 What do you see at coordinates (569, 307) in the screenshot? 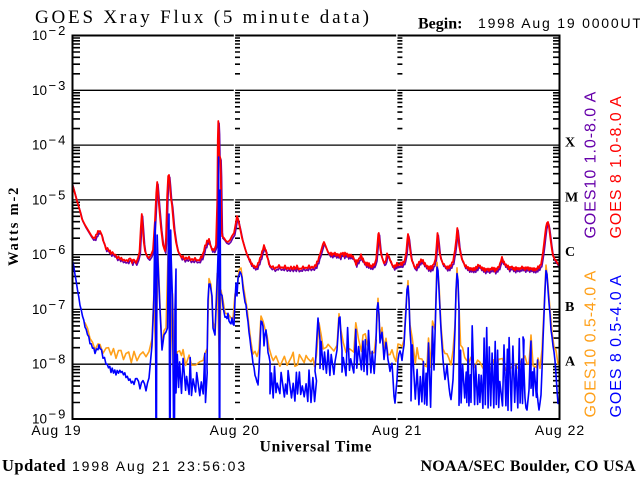
I see `svg-text: B` at bounding box center [569, 307].